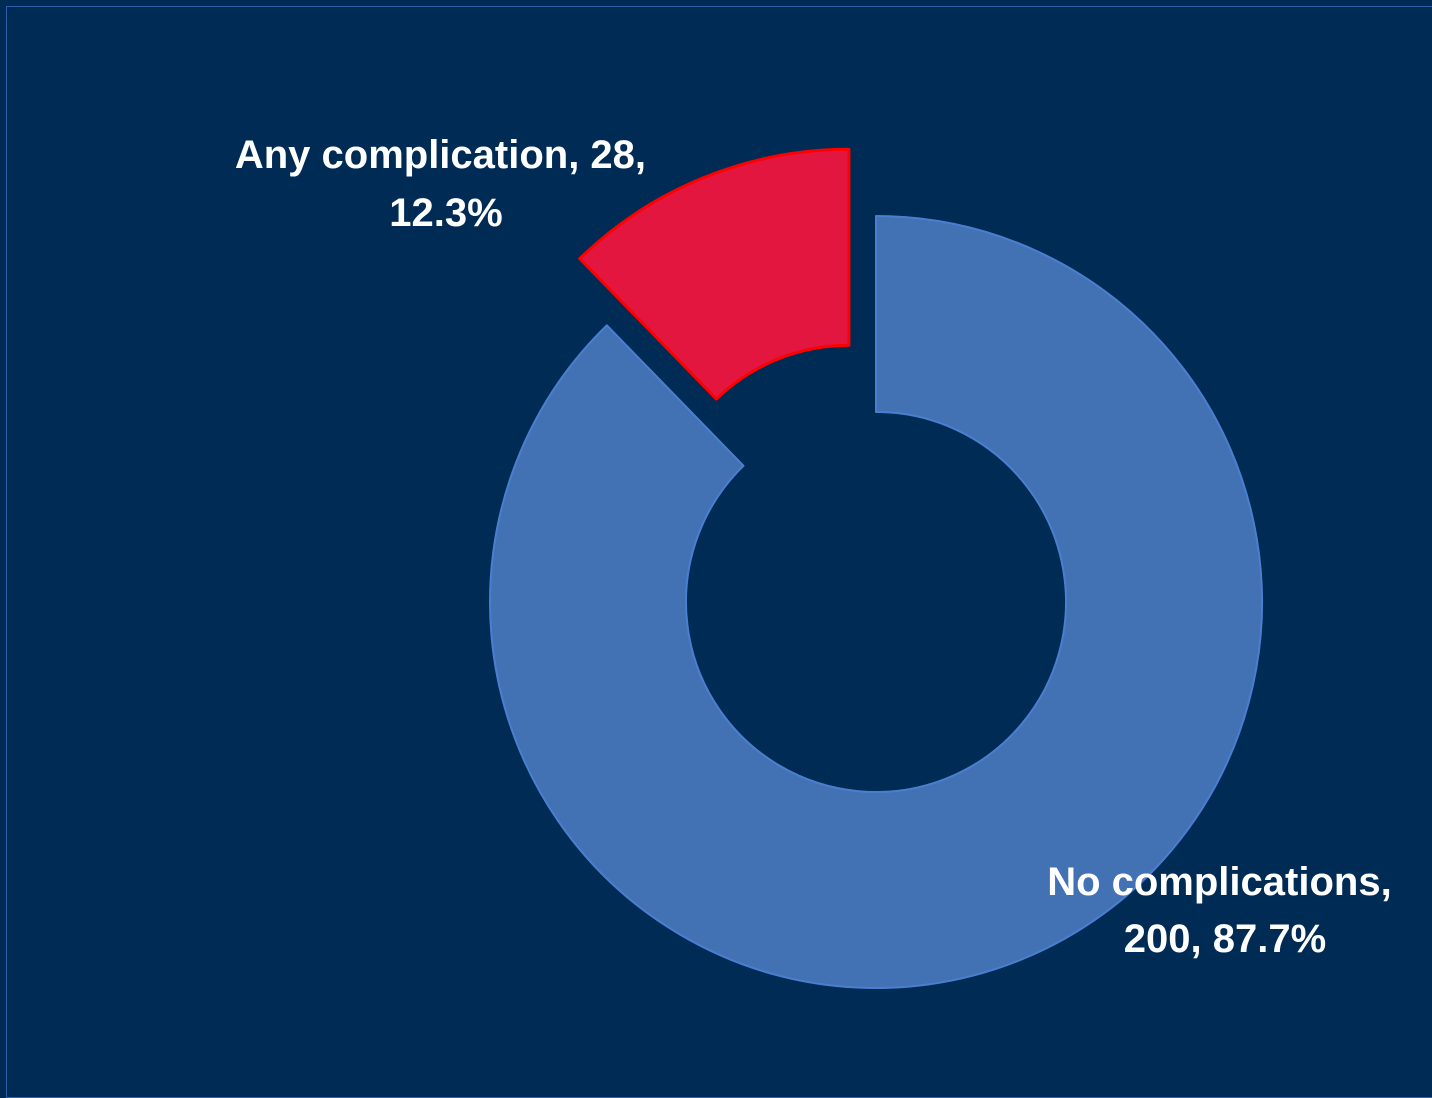 The height and width of the screenshot is (1098, 1432). Describe the element at coordinates (1225, 910) in the screenshot. I see `data-label-no-complications: No complications, 200, 87.7%` at that location.